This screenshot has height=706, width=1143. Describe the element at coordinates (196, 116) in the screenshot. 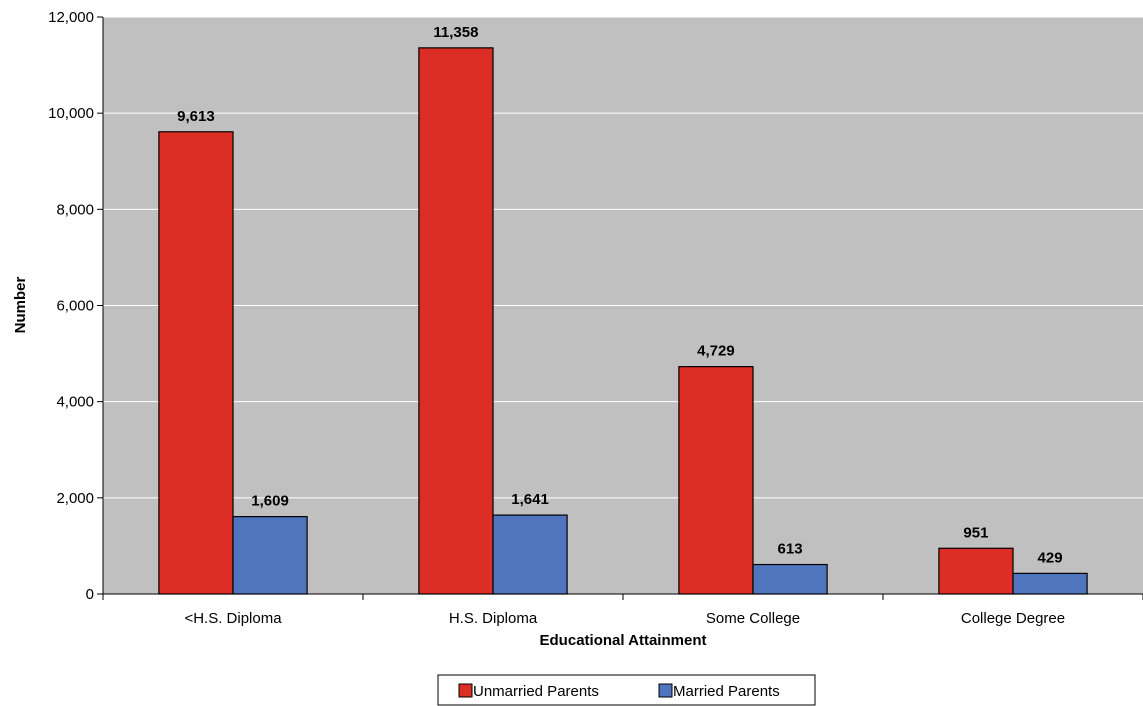

I see `data-label: 9,613` at that location.